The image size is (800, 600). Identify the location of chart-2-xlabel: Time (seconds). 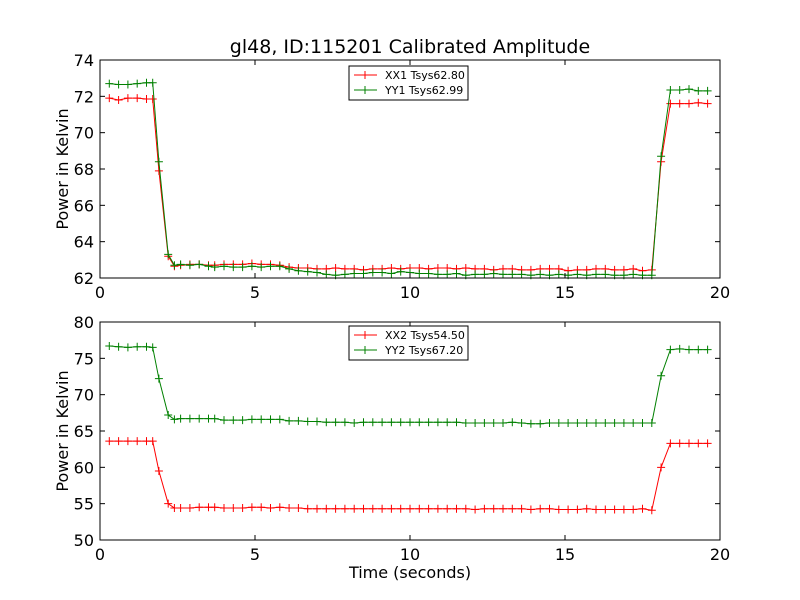
(409, 572).